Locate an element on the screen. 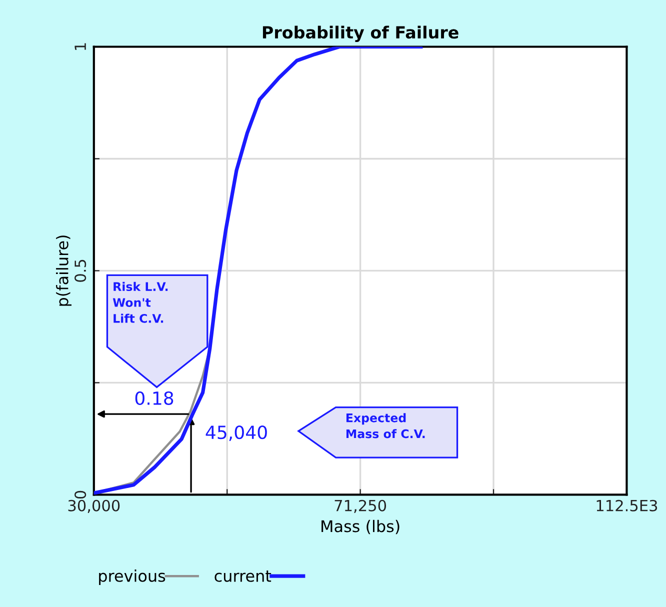 The width and height of the screenshot is (666, 607). y-tick-label: 0.5 is located at coordinates (80, 271).